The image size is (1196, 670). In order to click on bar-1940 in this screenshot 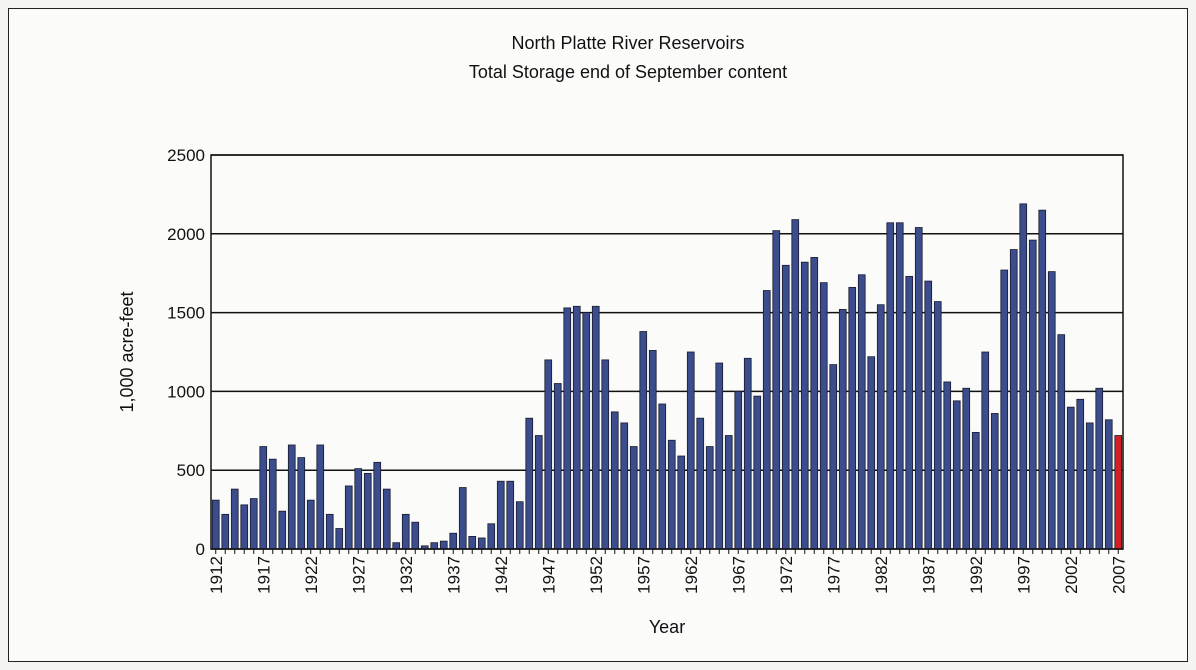, I will do `click(481, 543)`.